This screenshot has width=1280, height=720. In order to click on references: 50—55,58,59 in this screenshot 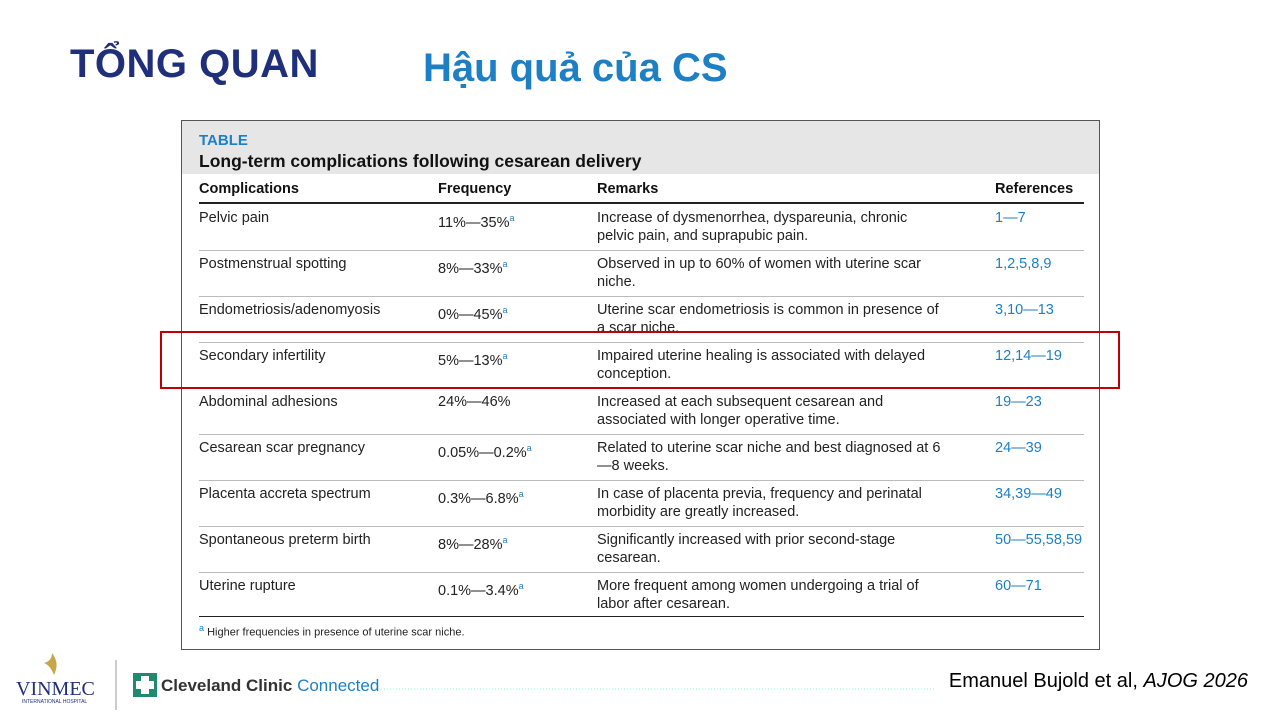, I will do `click(1039, 540)`.